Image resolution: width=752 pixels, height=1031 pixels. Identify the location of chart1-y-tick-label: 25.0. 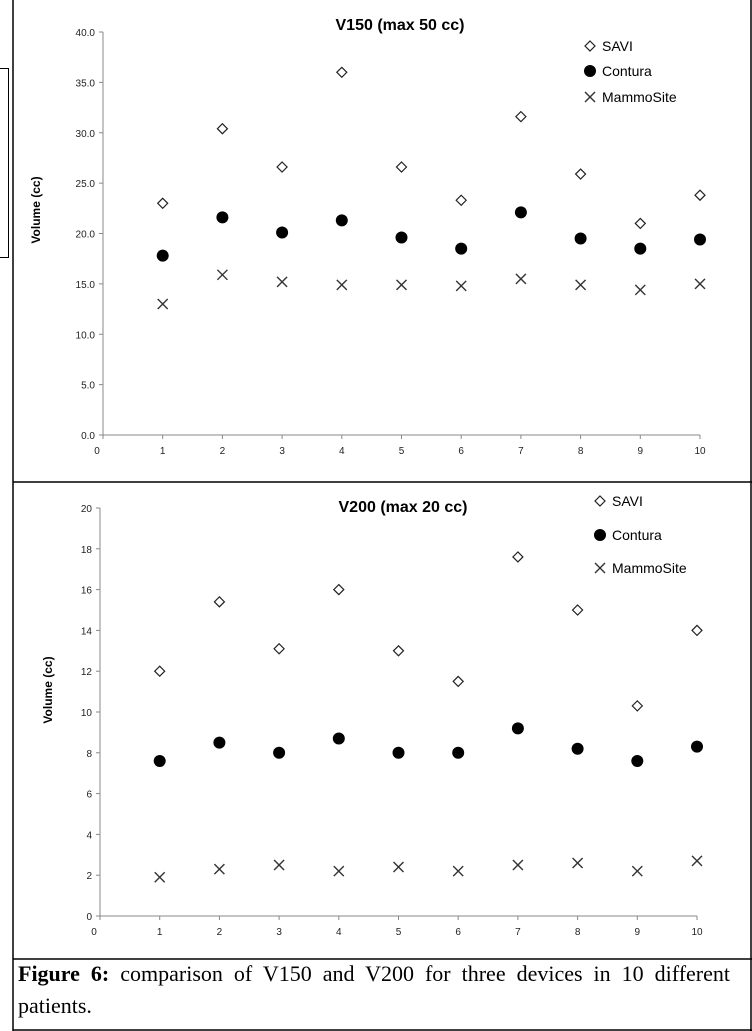
(86, 184).